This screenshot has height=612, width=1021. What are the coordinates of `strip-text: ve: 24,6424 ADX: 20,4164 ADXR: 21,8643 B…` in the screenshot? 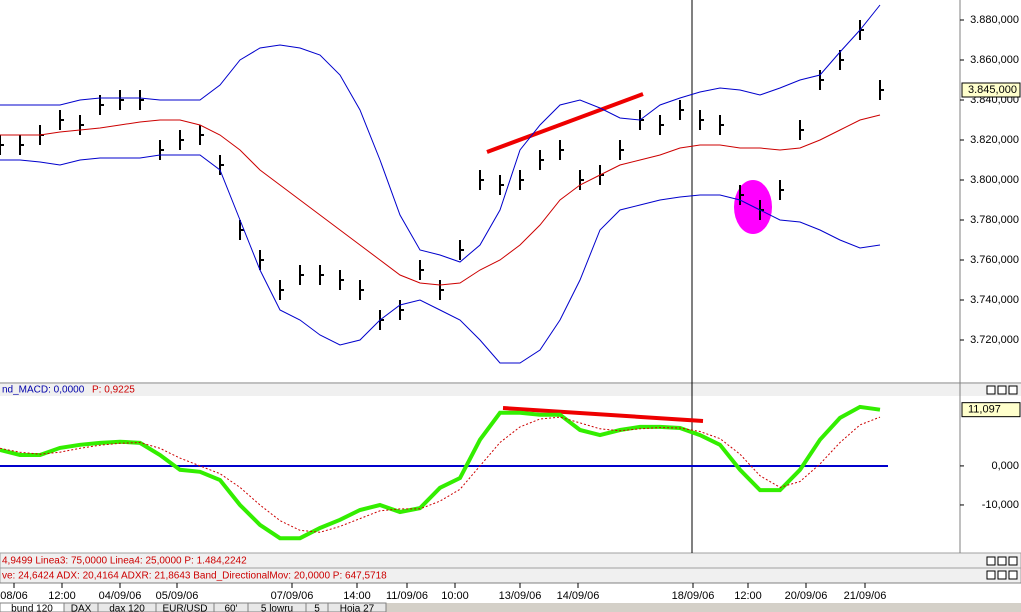 It's located at (194, 576).